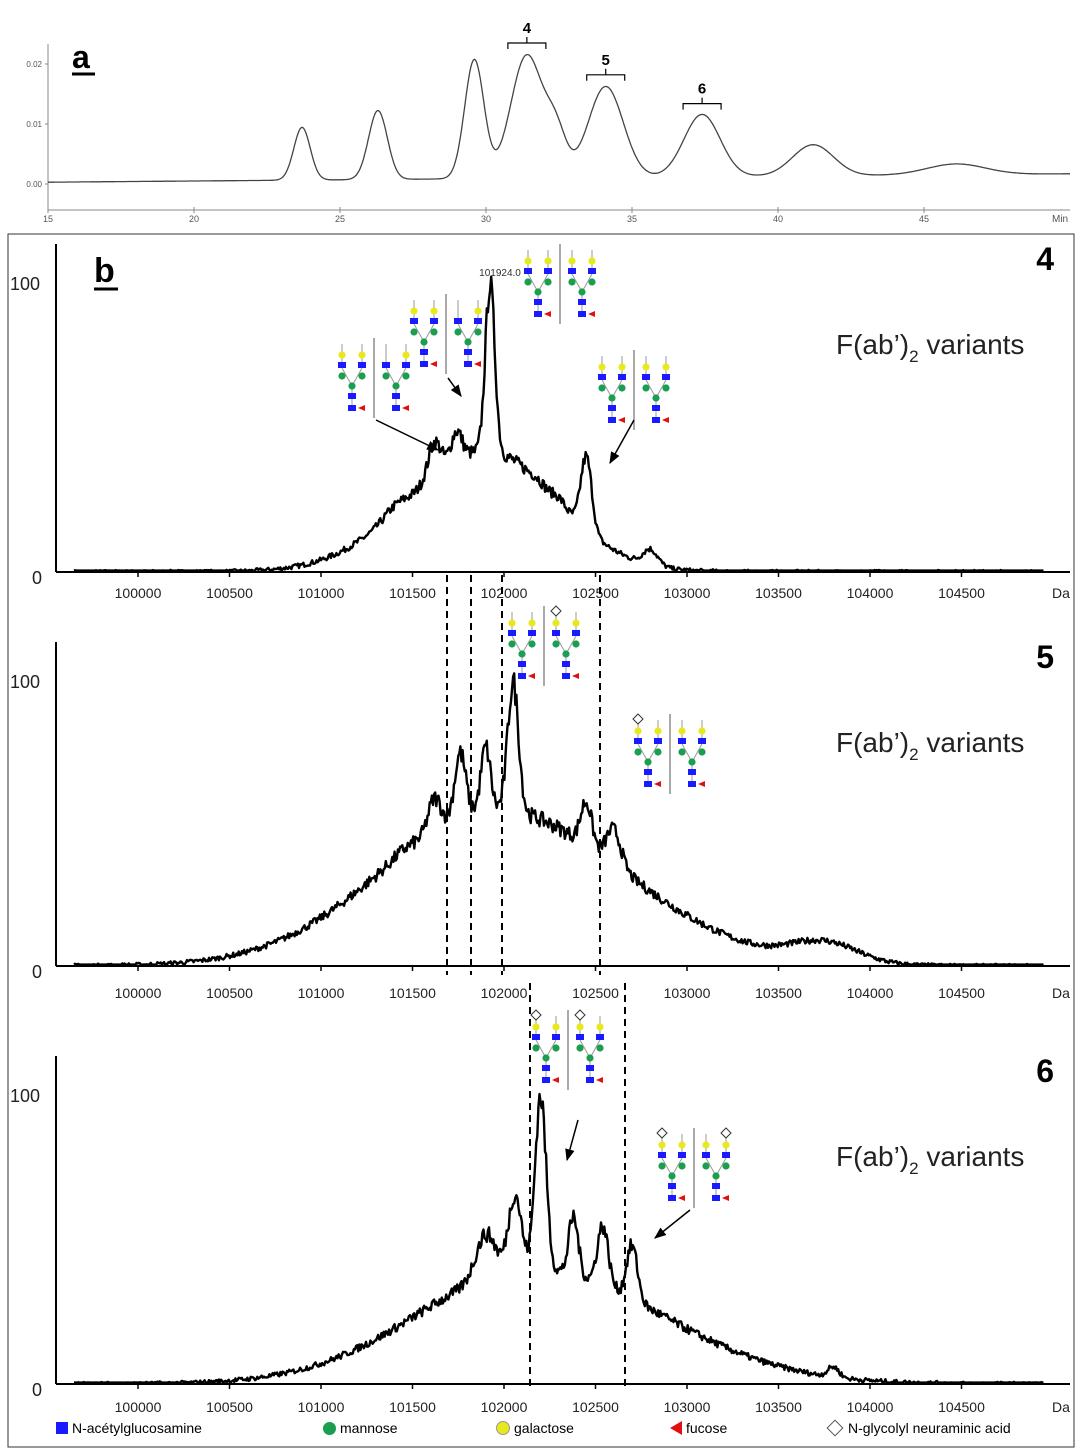 The image size is (1076, 1449). Describe the element at coordinates (137, 1428) in the screenshot. I see `legend-label: N-acétylglucosamine` at that location.